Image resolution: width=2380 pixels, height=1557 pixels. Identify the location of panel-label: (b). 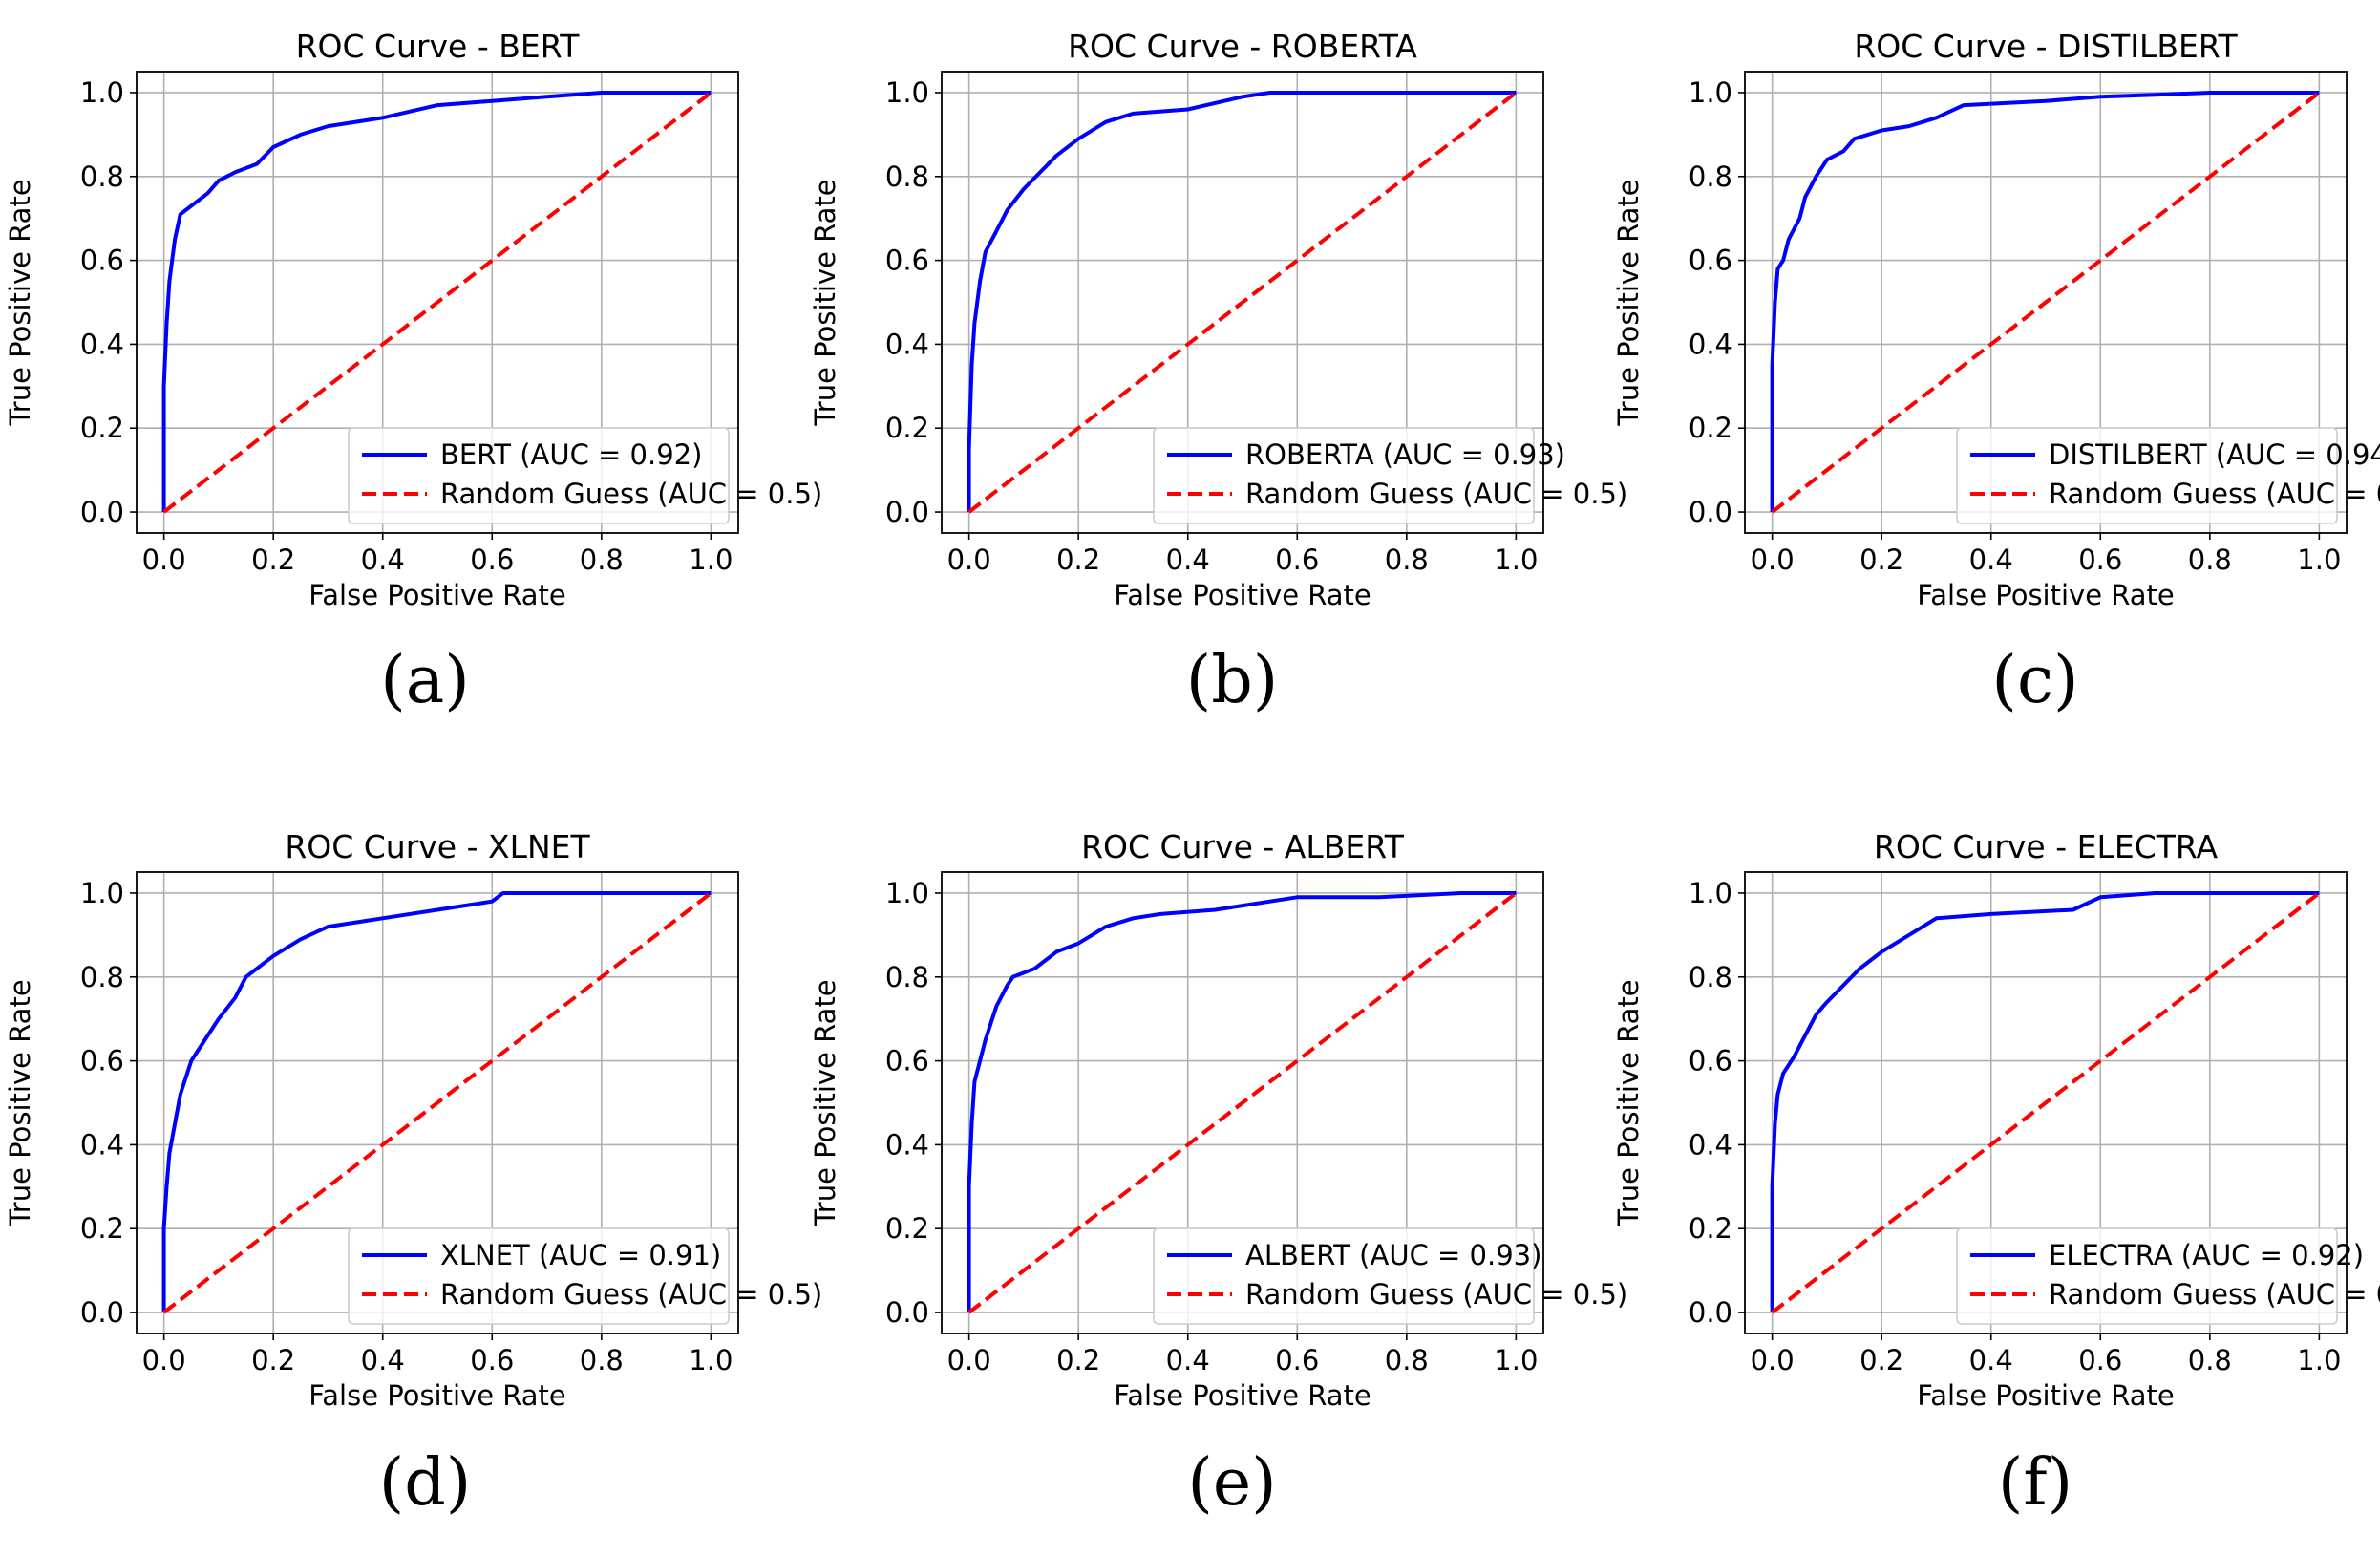
(1232, 680).